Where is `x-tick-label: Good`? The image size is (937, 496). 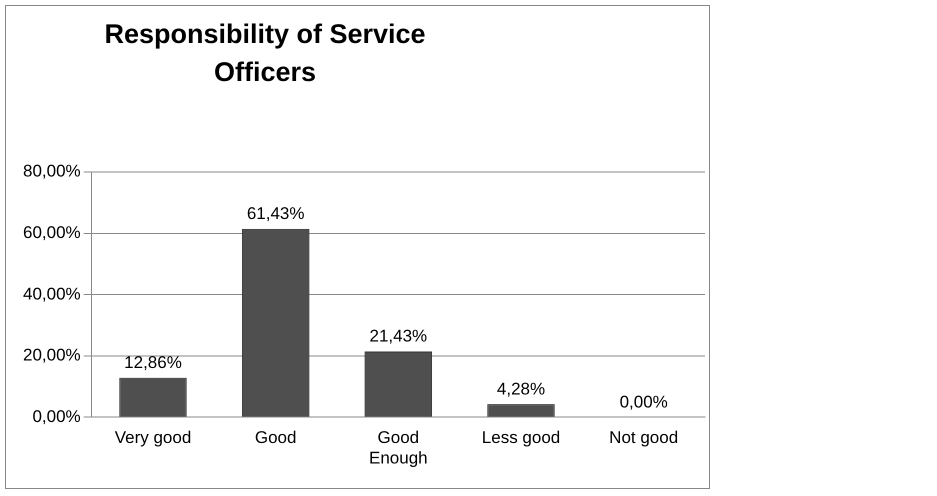 x-tick-label: Good is located at coordinates (275, 438).